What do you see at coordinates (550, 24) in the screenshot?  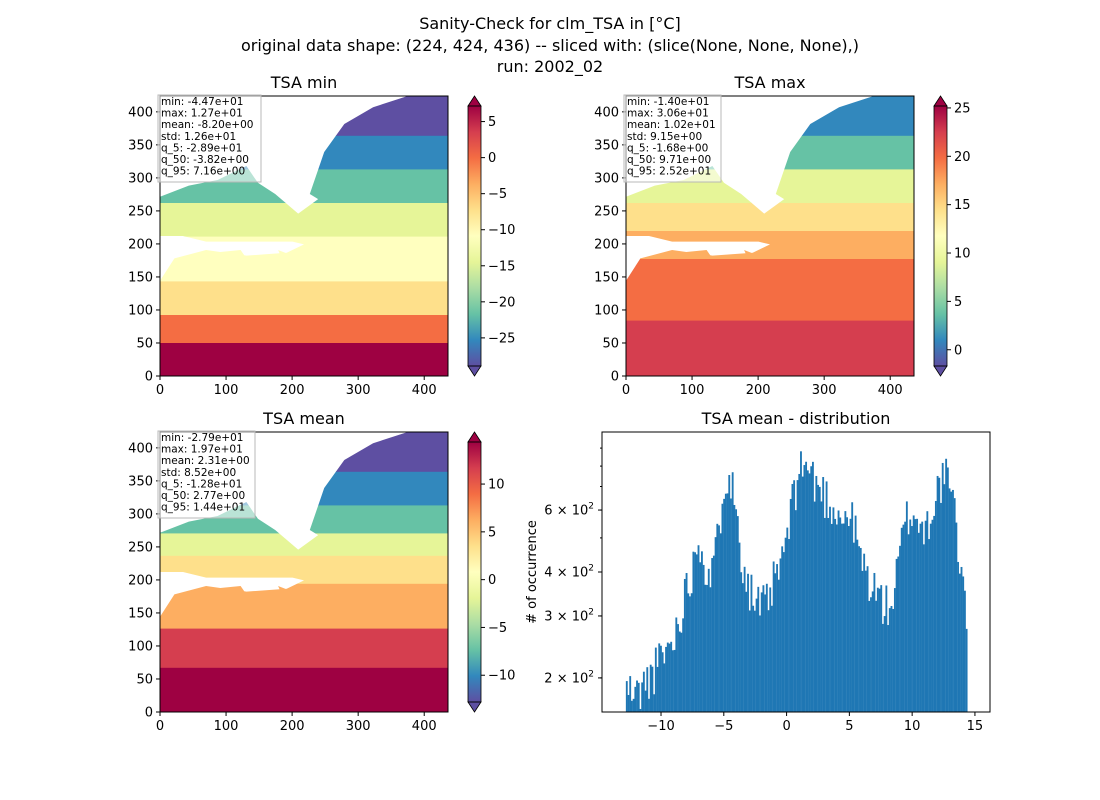 I see `title-line-1: Sanity-Check for clm_TSA in [°C]` at bounding box center [550, 24].